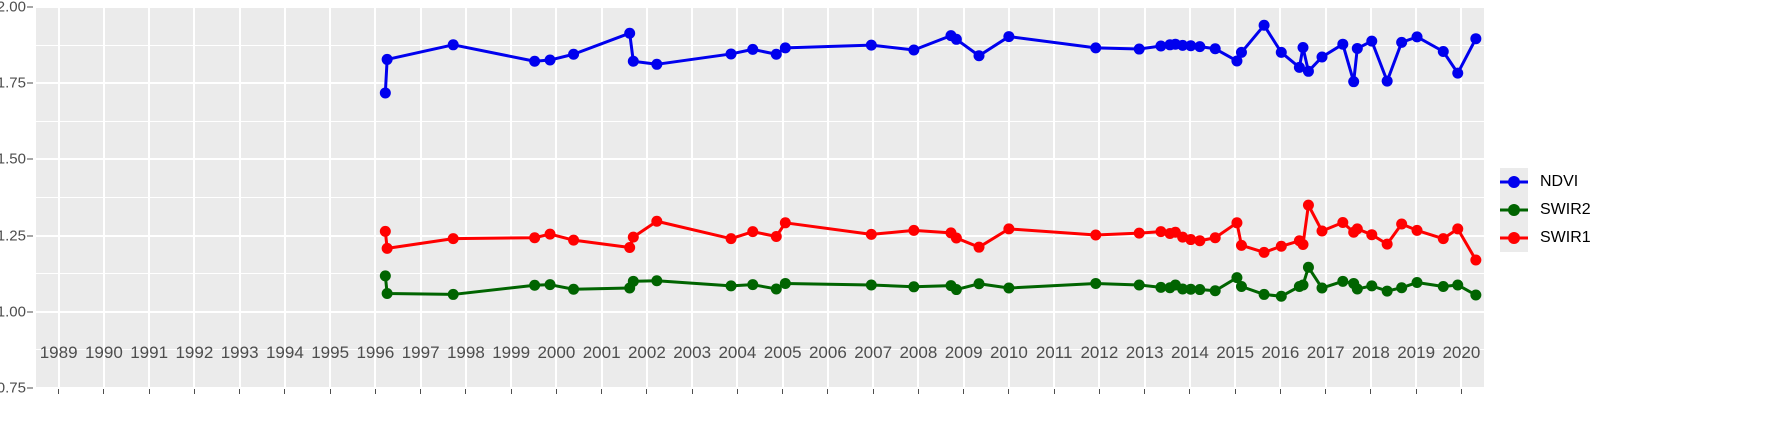 Image resolution: width=1773 pixels, height=442 pixels. What do you see at coordinates (13, 236) in the screenshot?
I see `y-tick-label: 1.25` at bounding box center [13, 236].